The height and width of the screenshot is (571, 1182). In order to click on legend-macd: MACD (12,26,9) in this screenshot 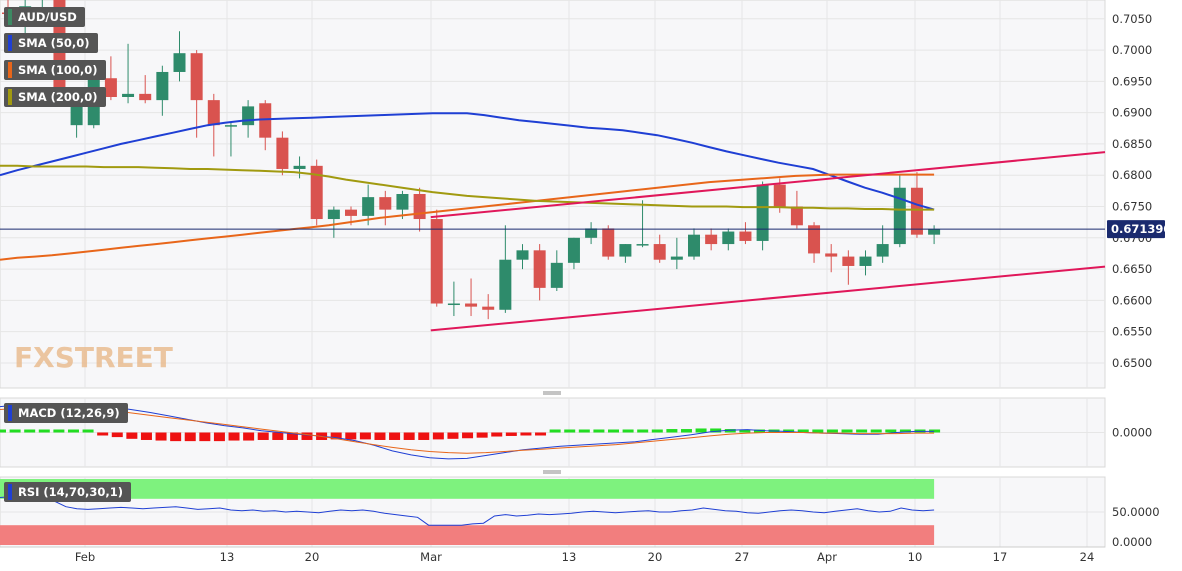, I will do `click(66, 413)`.